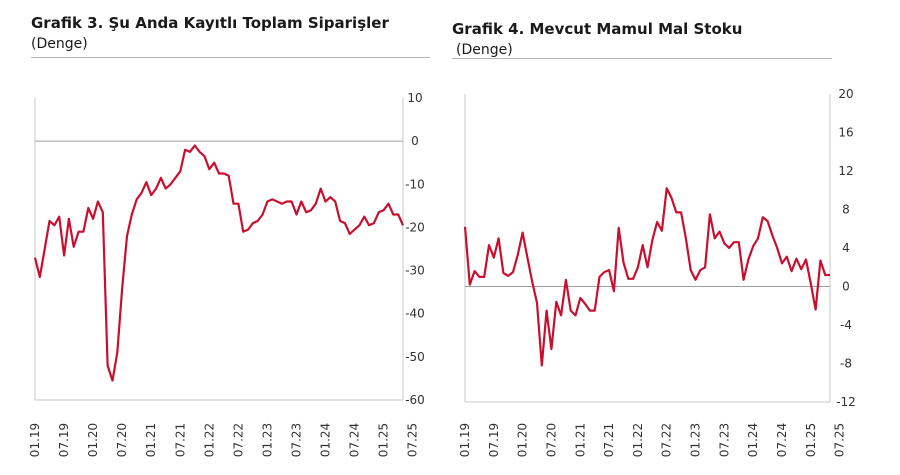 Image resolution: width=900 pixels, height=475 pixels. I want to click on chart3-x-tick-label: 07.19, so click(64, 440).